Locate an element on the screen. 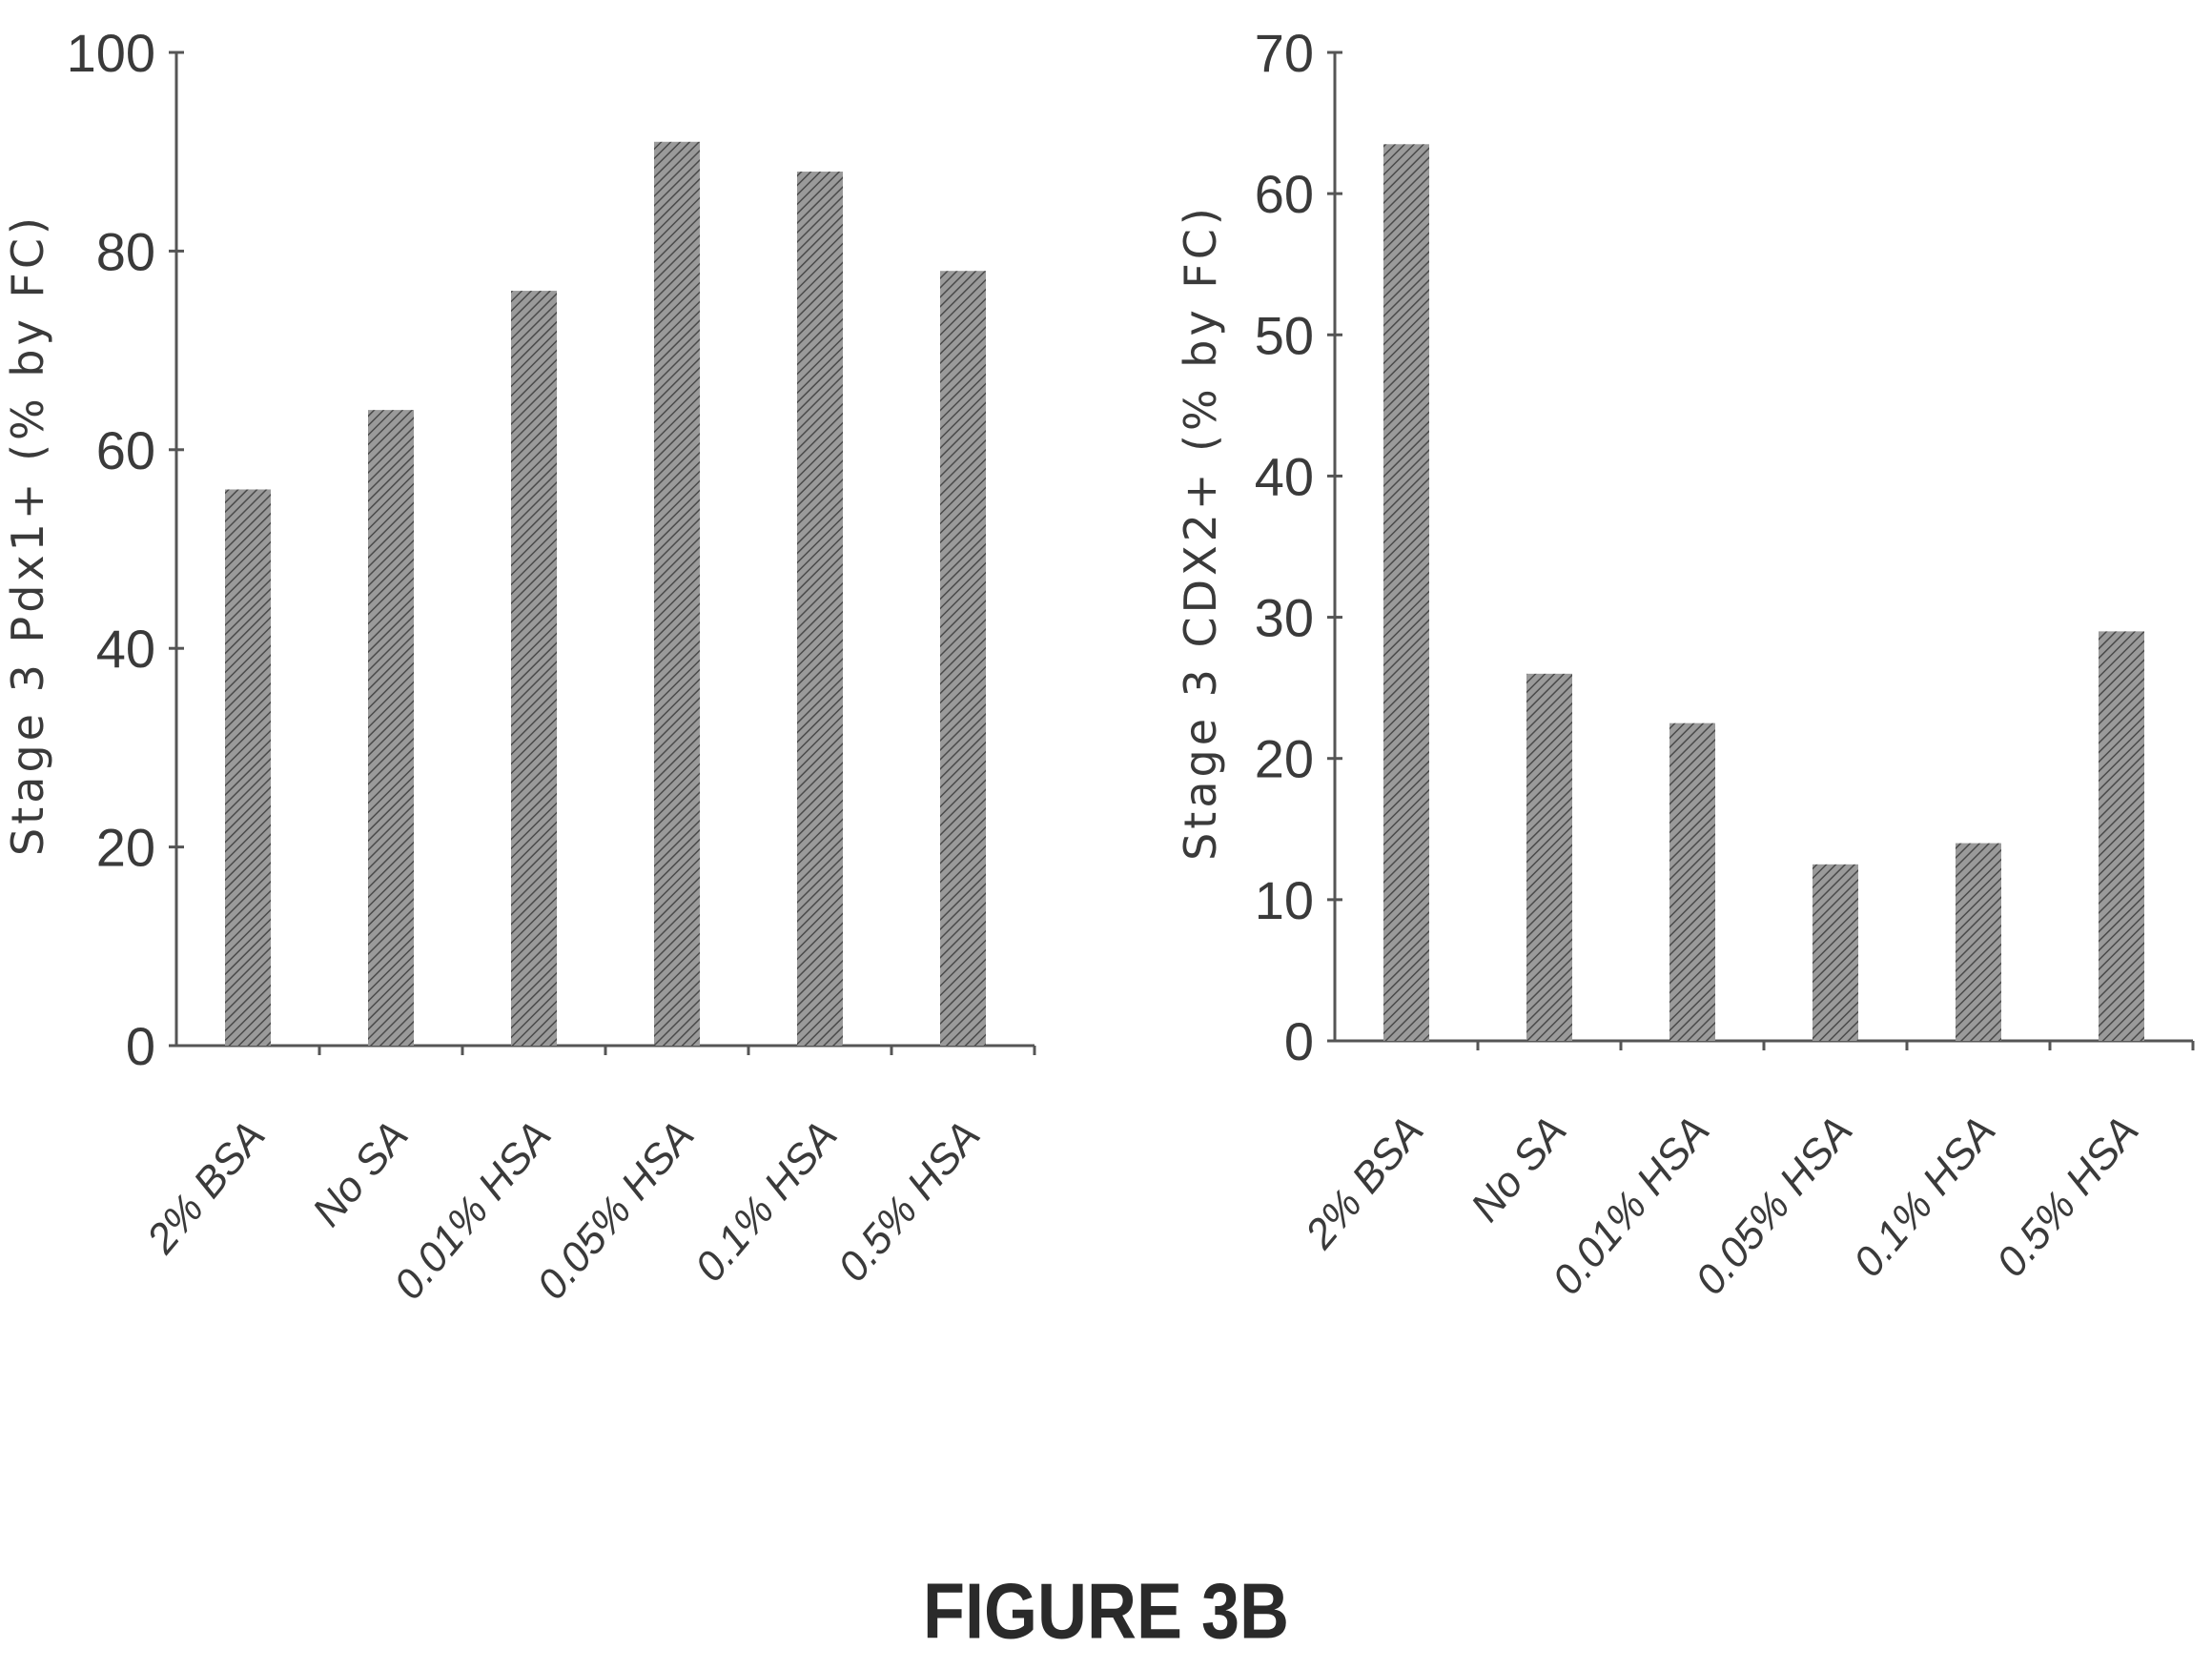 The width and height of the screenshot is (2212, 1669). cdx2-y-tick-label: 70 is located at coordinates (1284, 53).